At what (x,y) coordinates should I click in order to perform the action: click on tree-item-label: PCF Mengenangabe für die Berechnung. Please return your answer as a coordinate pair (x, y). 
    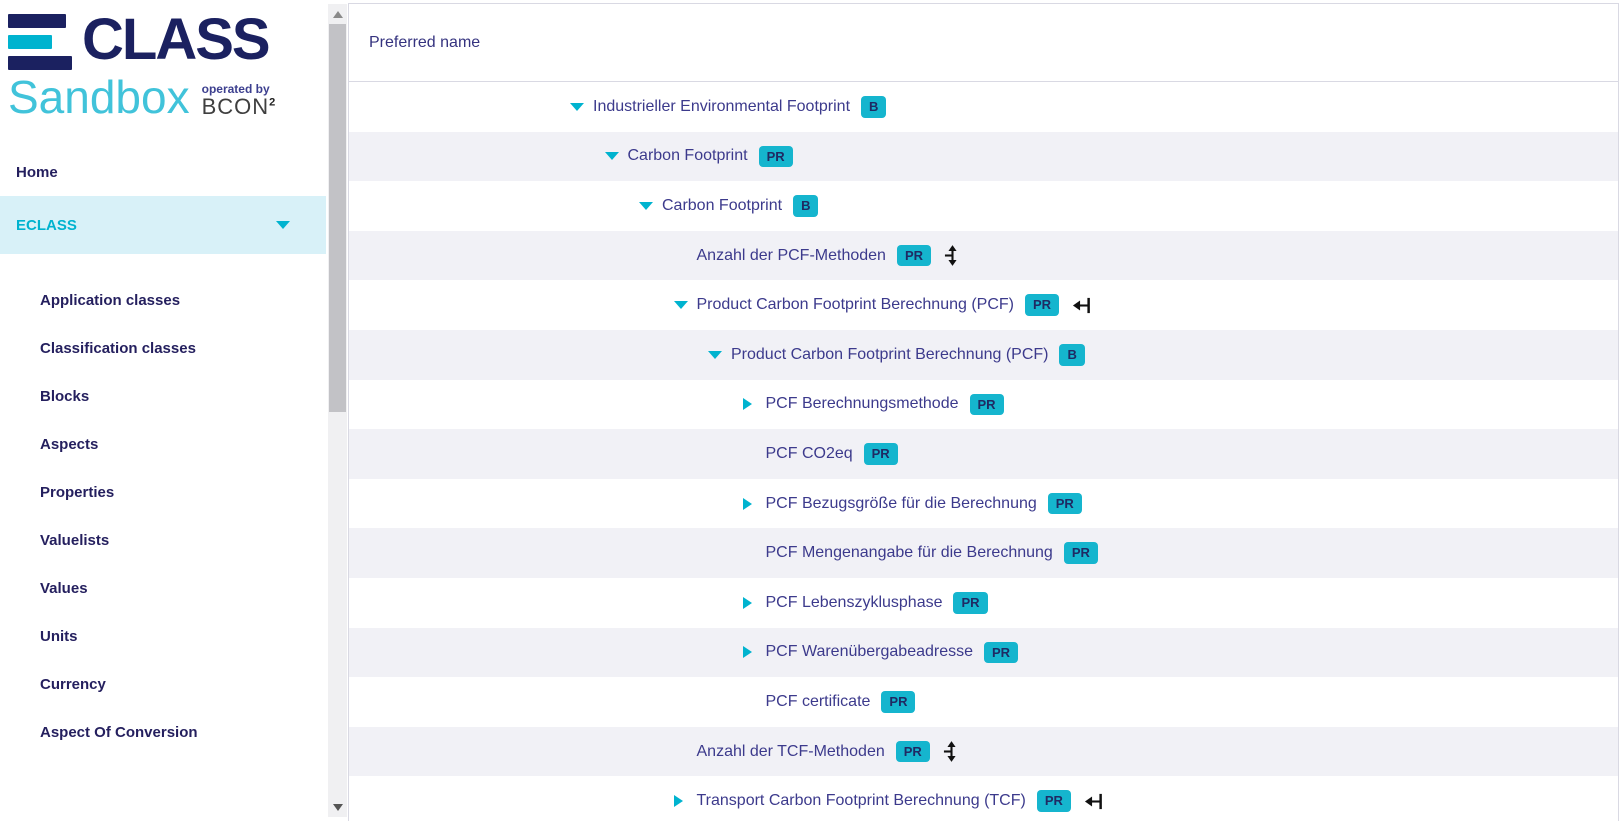
    Looking at the image, I should click on (909, 553).